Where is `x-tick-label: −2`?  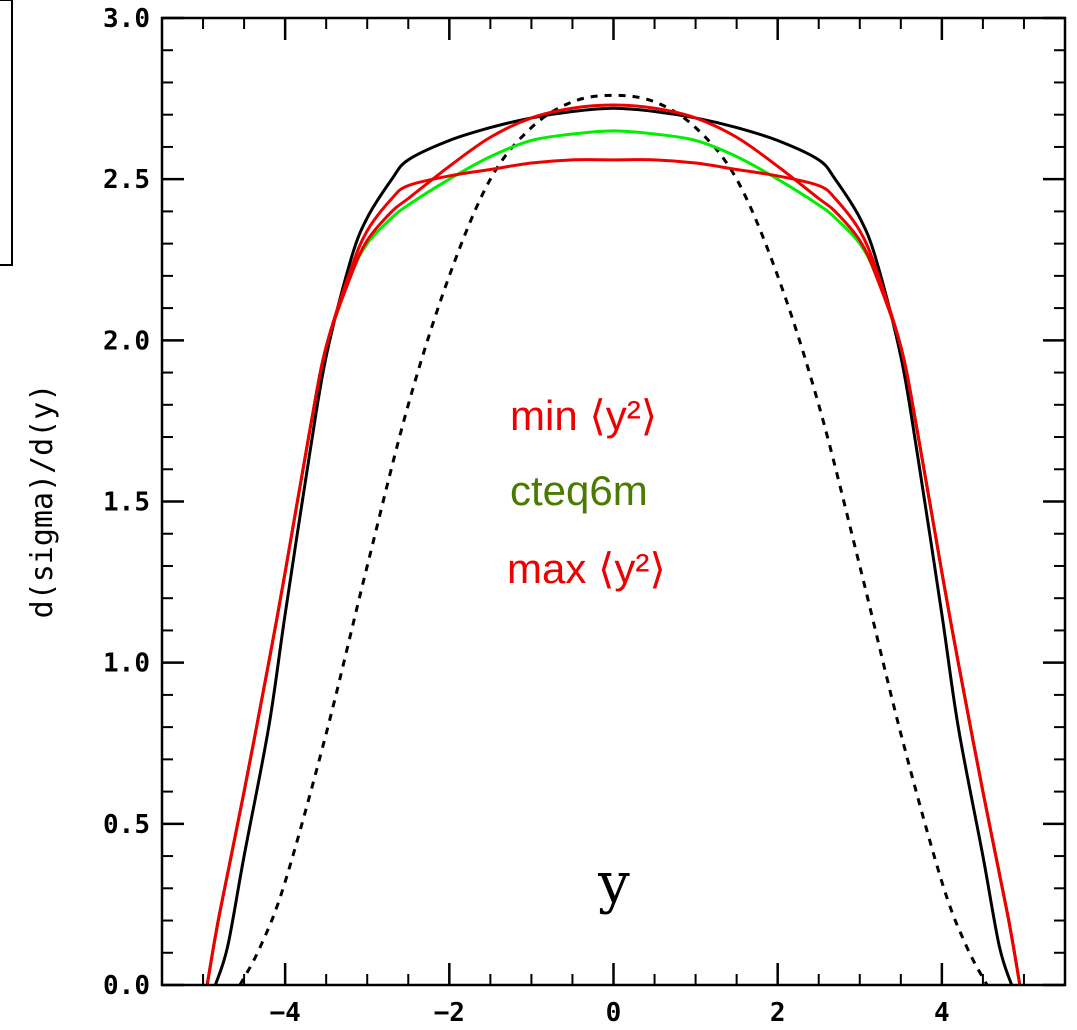 x-tick-label: −2 is located at coordinates (449, 1013).